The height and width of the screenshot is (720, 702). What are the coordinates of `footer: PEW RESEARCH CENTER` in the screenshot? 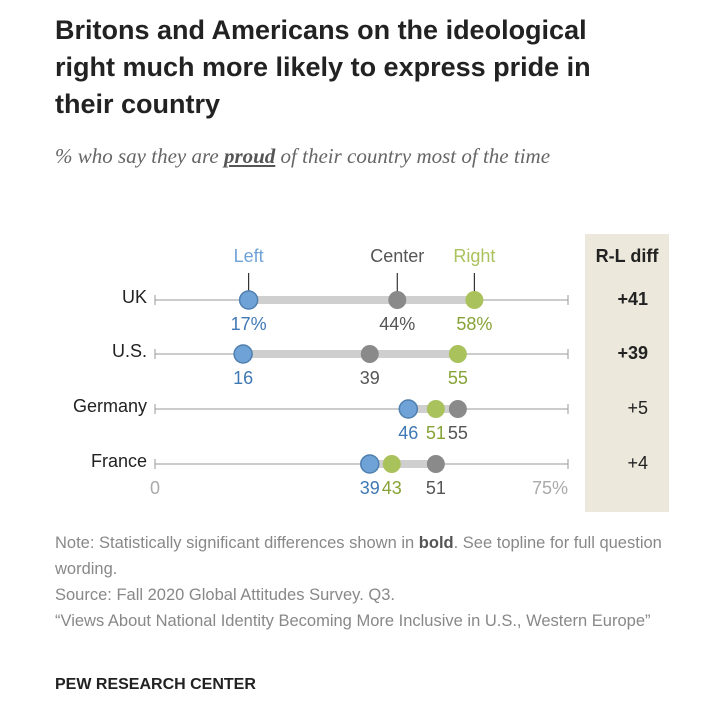 It's located at (155, 684).